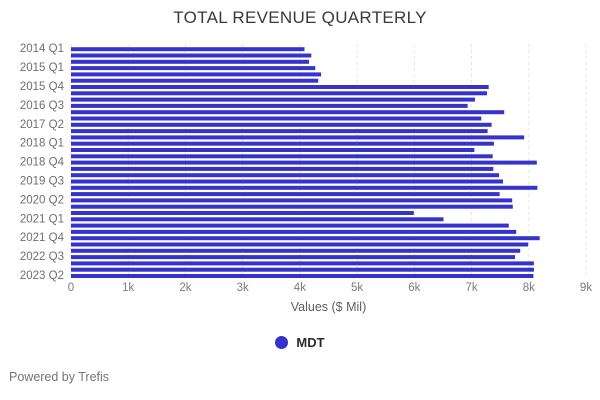 This screenshot has height=400, width=600. I want to click on powered-by-credit: Powered by Trefis, so click(59, 377).